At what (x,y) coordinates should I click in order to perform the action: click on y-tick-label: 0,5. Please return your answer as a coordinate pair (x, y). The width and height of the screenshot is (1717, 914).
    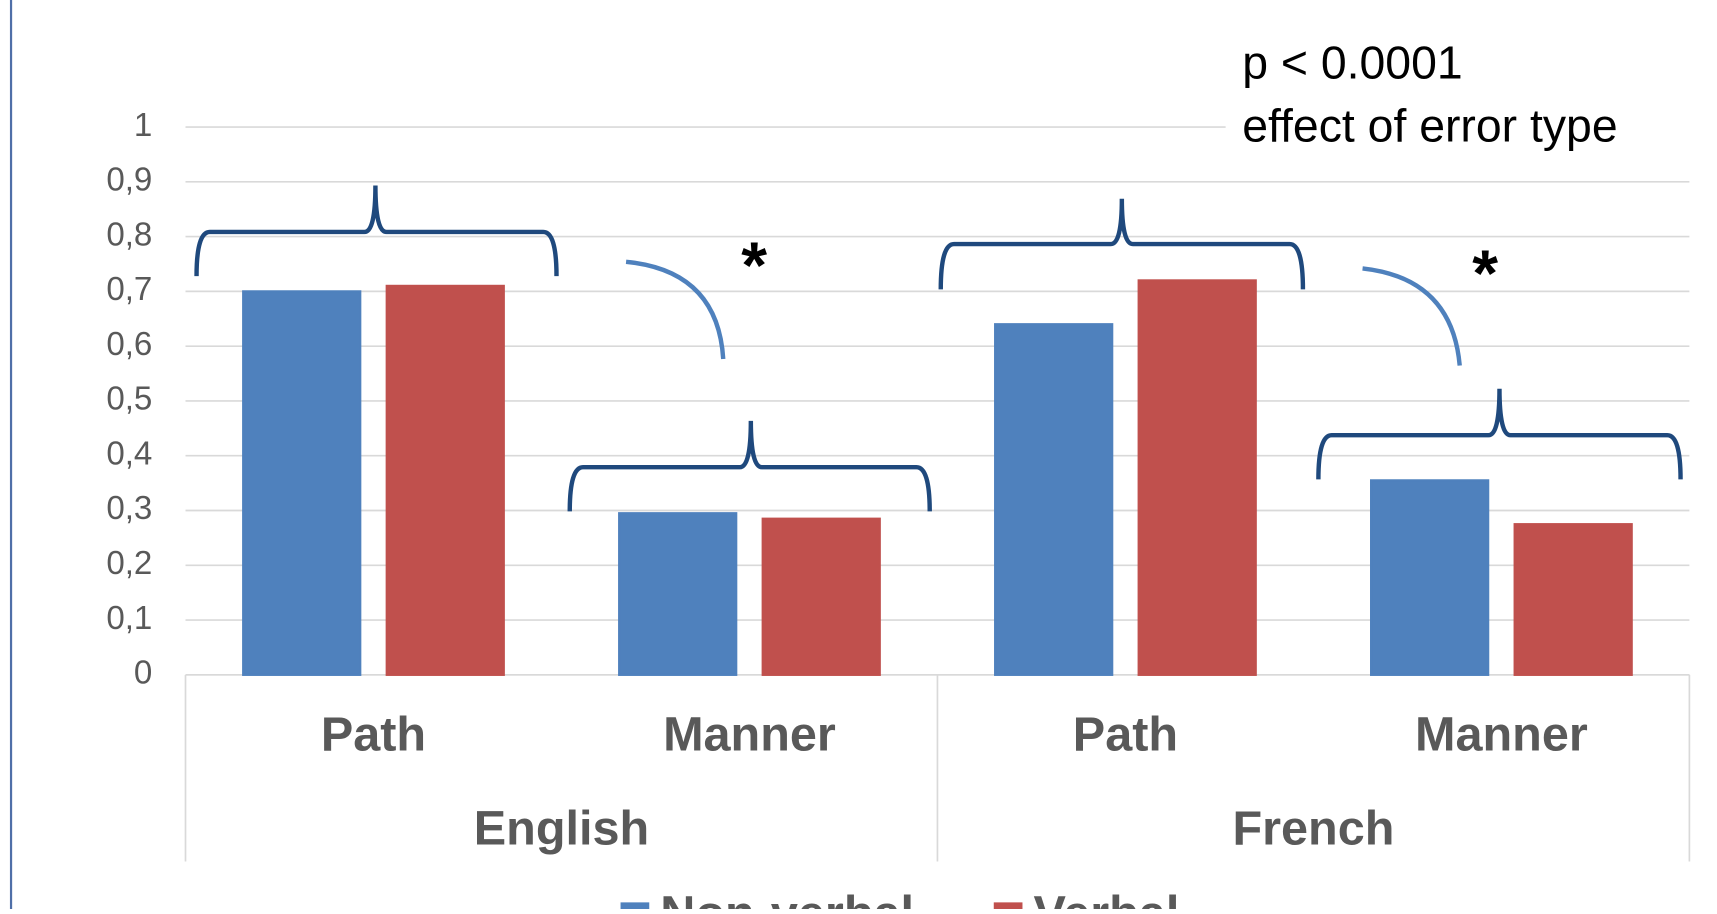
    Looking at the image, I should click on (129, 399).